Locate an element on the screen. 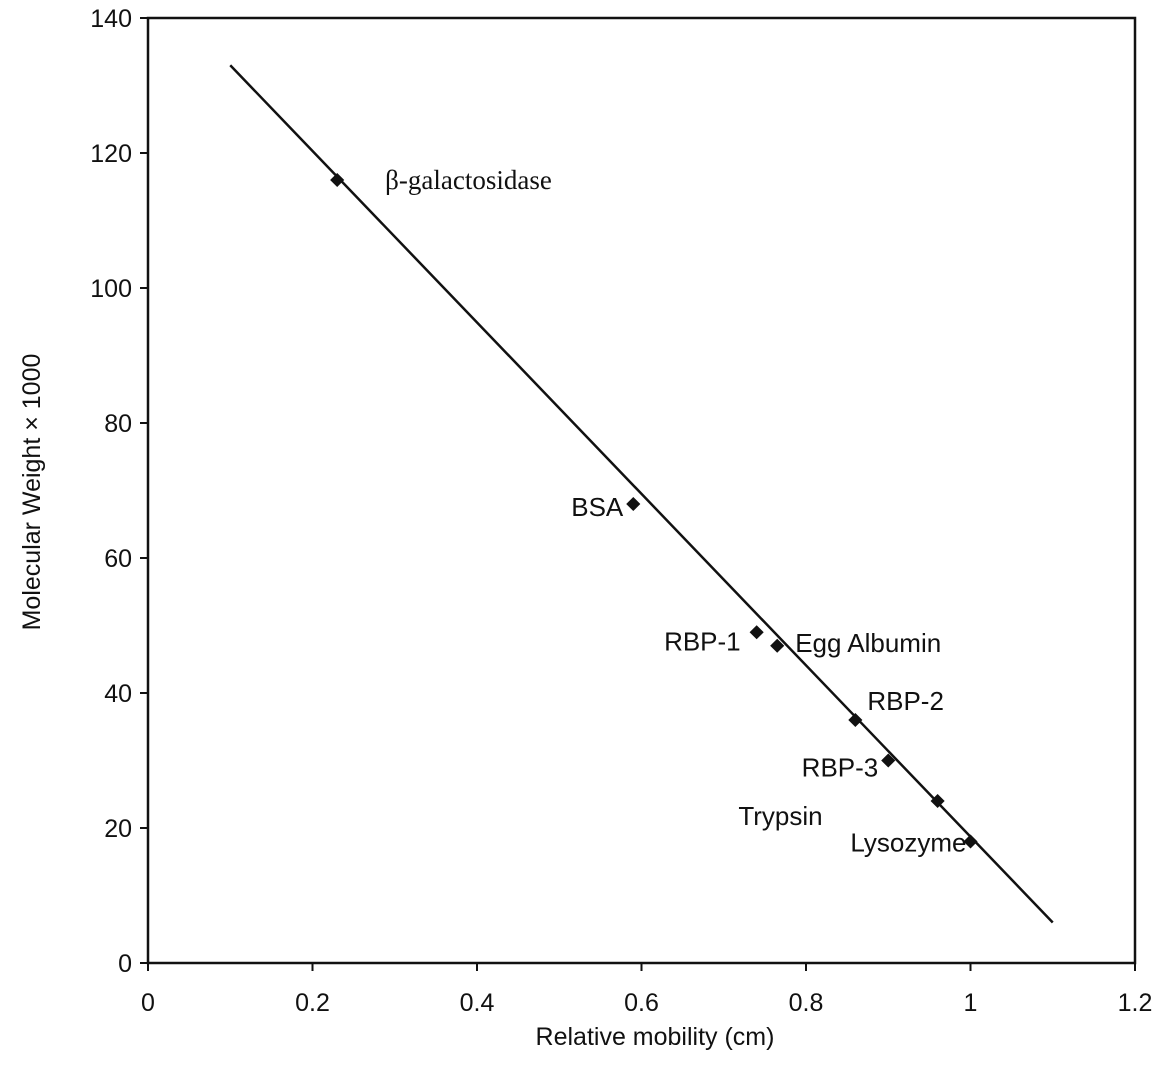 This screenshot has width=1170, height=1067. y-tick-label: 20 is located at coordinates (118, 829).